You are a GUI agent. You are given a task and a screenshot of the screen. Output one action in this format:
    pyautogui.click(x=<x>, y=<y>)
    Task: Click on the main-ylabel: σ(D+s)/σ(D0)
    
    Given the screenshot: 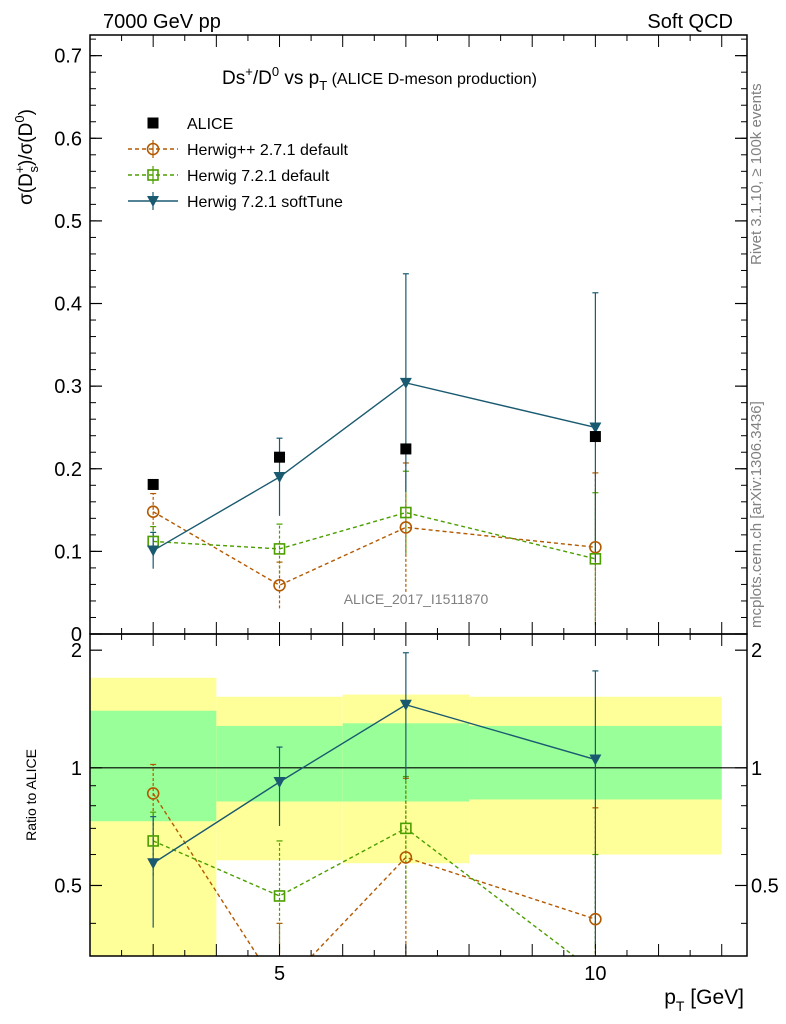 What is the action you would take?
    pyautogui.click(x=26, y=157)
    